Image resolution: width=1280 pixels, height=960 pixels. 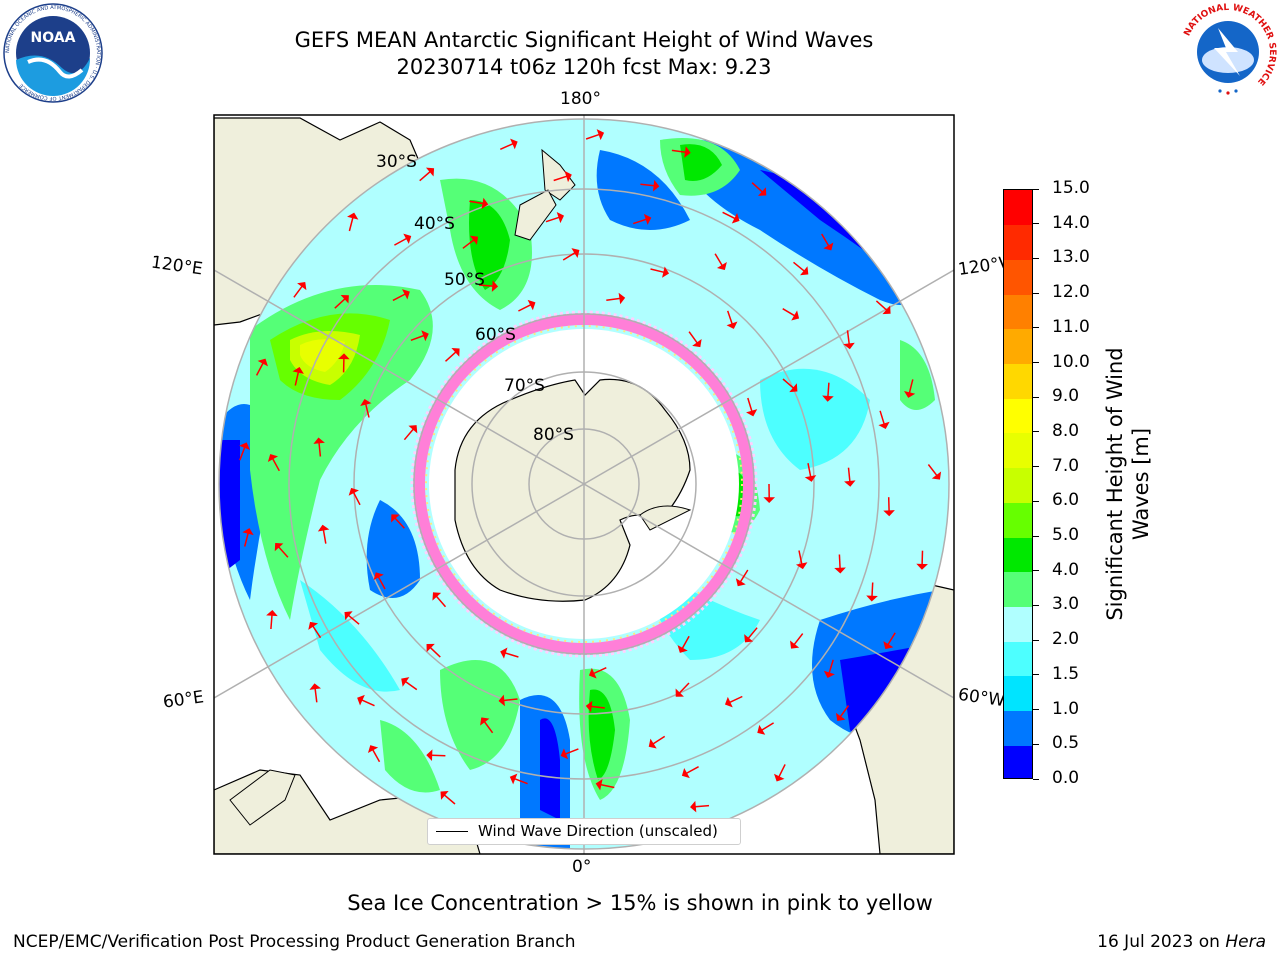 What do you see at coordinates (1066, 465) in the screenshot?
I see `colorbar-tick-label: 7.0` at bounding box center [1066, 465].